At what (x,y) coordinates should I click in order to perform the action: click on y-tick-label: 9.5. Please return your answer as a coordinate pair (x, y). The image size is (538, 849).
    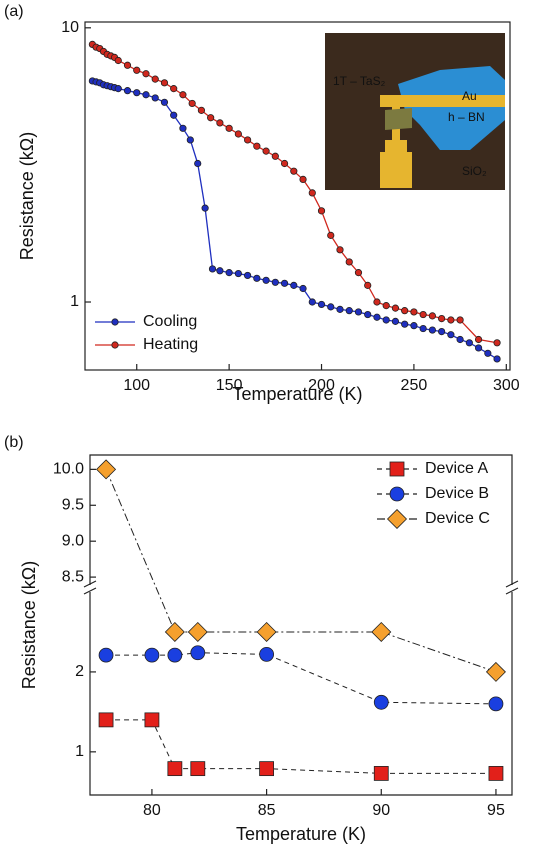
    Looking at the image, I should click on (73, 504).